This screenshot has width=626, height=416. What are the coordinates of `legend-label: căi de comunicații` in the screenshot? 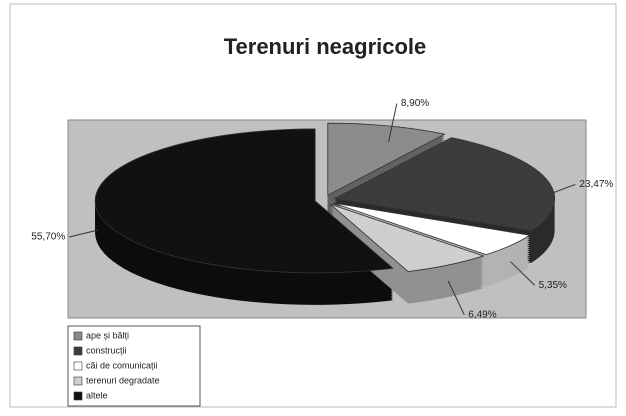 It's located at (122, 365).